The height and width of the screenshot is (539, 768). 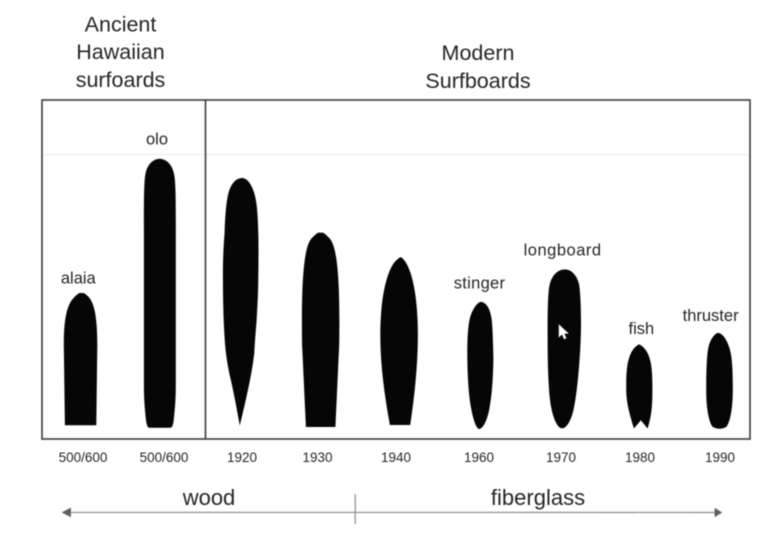 I want to click on svg-text: 1940, so click(x=396, y=457).